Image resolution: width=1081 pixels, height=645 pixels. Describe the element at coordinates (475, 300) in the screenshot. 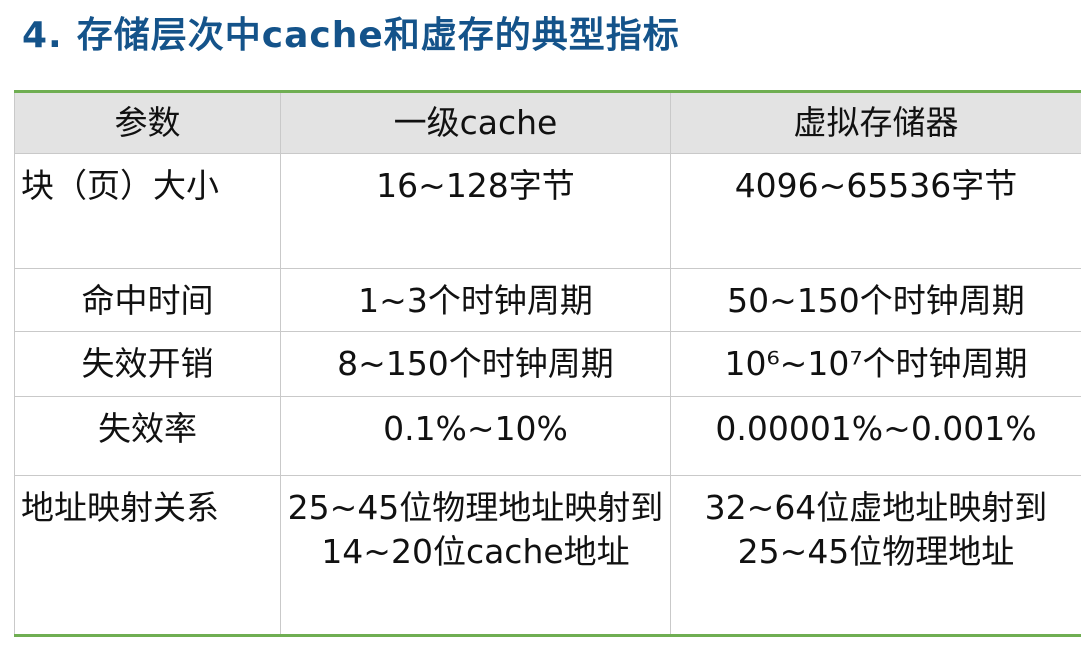

I see `row-cache-value: 1~3个时钟周期` at that location.